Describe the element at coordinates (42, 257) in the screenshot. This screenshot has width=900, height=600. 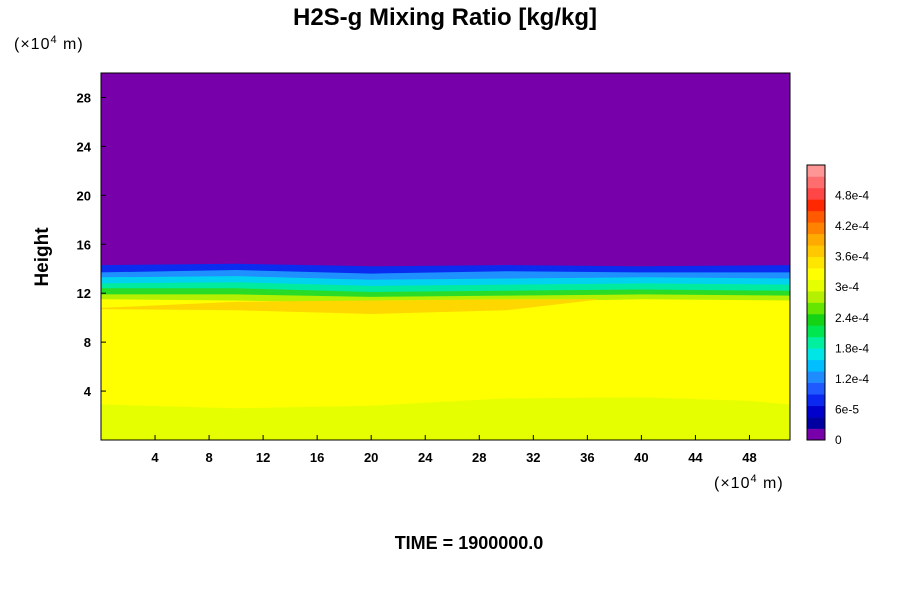
I see `y-axis-title: Height` at that location.